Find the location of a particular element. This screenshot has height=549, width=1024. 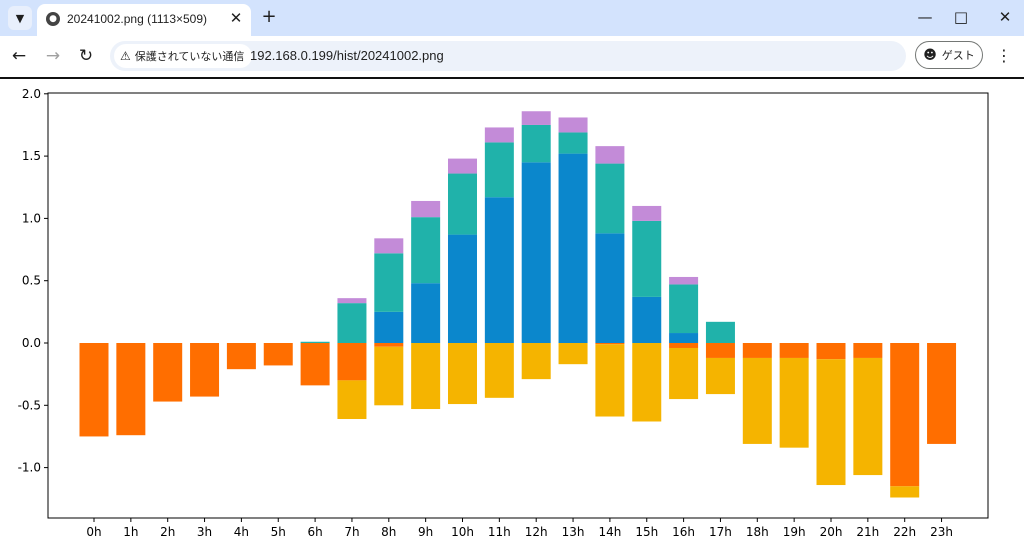

y-tick-label: -1.0 is located at coordinates (29, 468).